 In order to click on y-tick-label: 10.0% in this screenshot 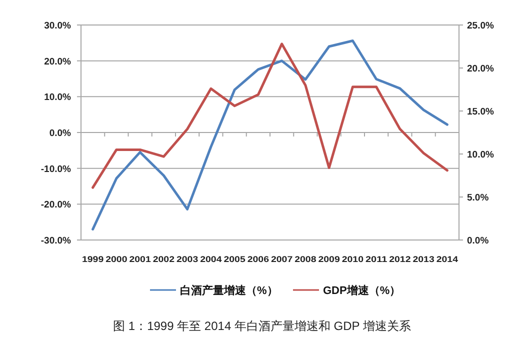, I will do `click(58, 98)`.